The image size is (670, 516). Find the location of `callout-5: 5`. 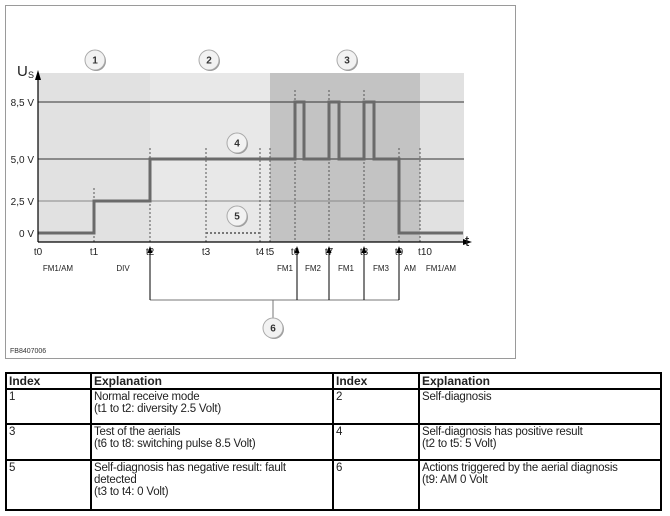

callout-5: 5 is located at coordinates (237, 216).